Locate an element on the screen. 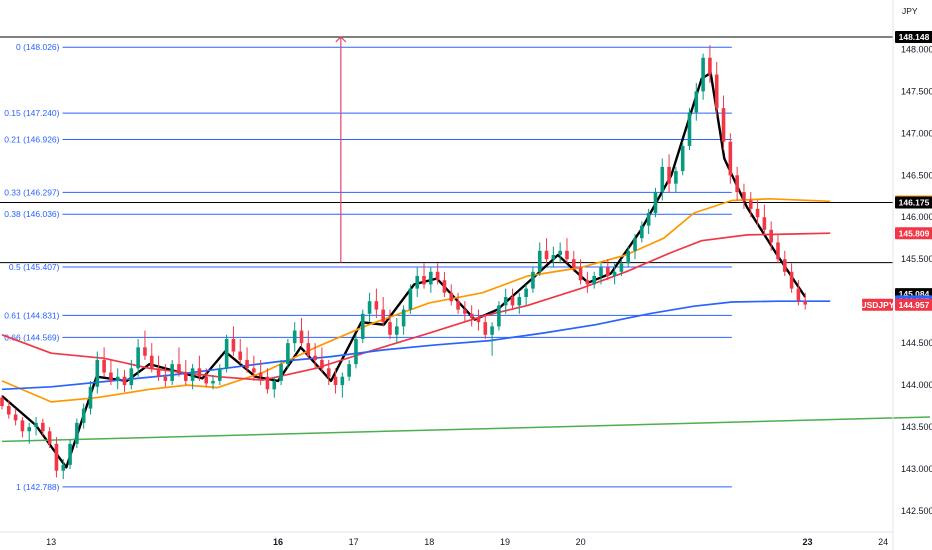 This screenshot has height=550, width=932. fib-level-label: 0.33 (146.297) is located at coordinates (31, 192).